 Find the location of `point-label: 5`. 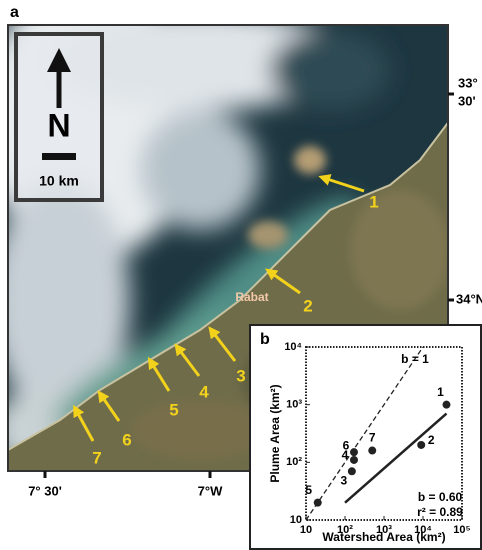

point-label: 5 is located at coordinates (308, 490).